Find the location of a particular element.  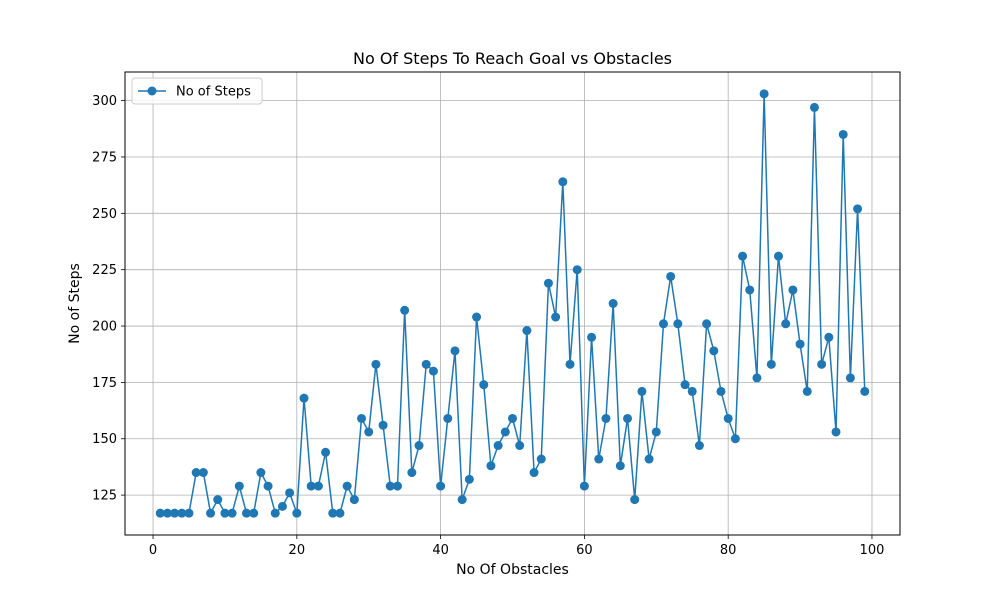

x-tick-label: 60 is located at coordinates (584, 550).